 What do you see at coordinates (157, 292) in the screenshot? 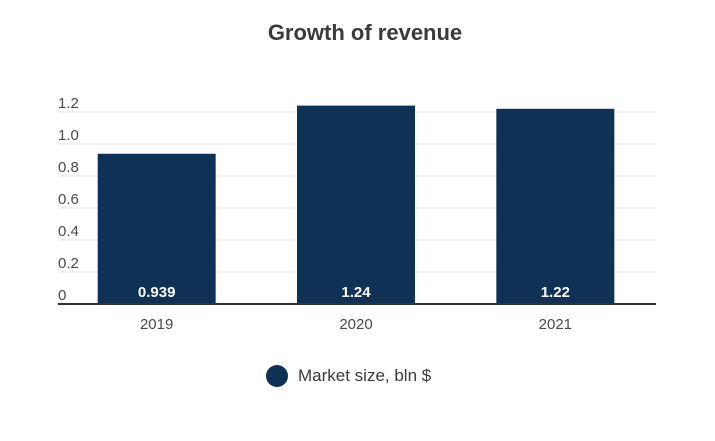
I see `data-label: 0.939` at bounding box center [157, 292].